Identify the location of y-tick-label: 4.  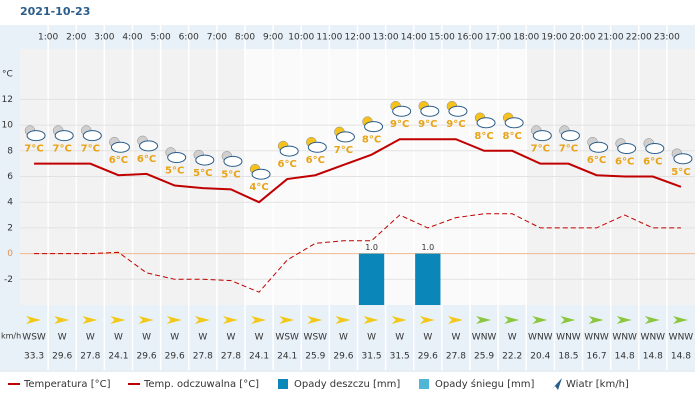
(10, 203).